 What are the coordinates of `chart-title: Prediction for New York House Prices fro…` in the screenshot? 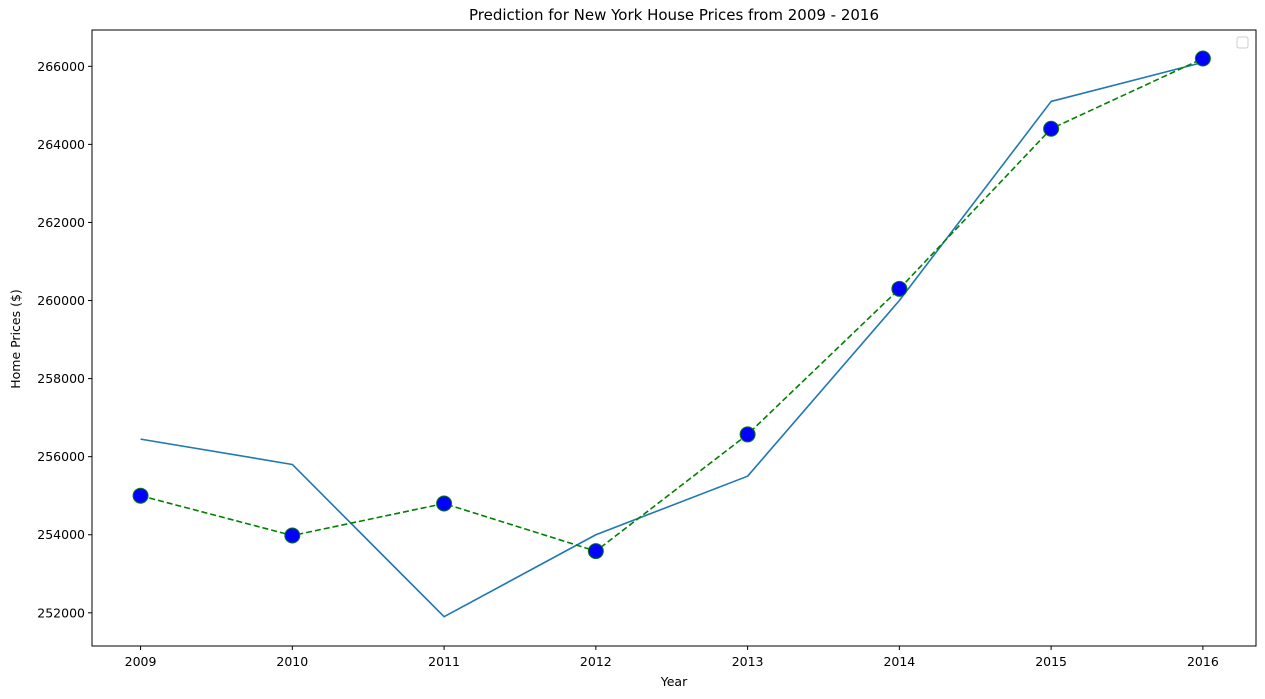 It's located at (674, 15).